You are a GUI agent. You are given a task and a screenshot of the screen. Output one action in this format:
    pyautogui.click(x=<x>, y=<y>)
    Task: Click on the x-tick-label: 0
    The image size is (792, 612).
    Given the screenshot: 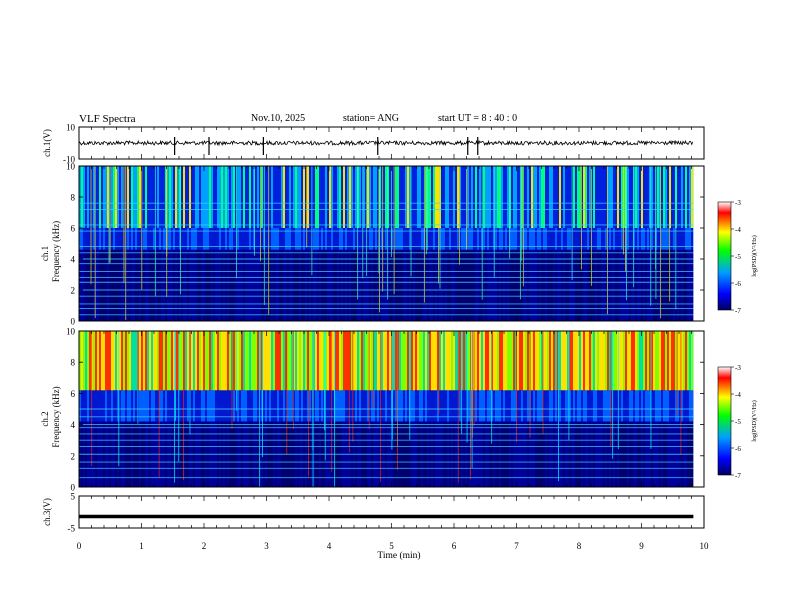 What is the action you would take?
    pyautogui.click(x=79, y=546)
    